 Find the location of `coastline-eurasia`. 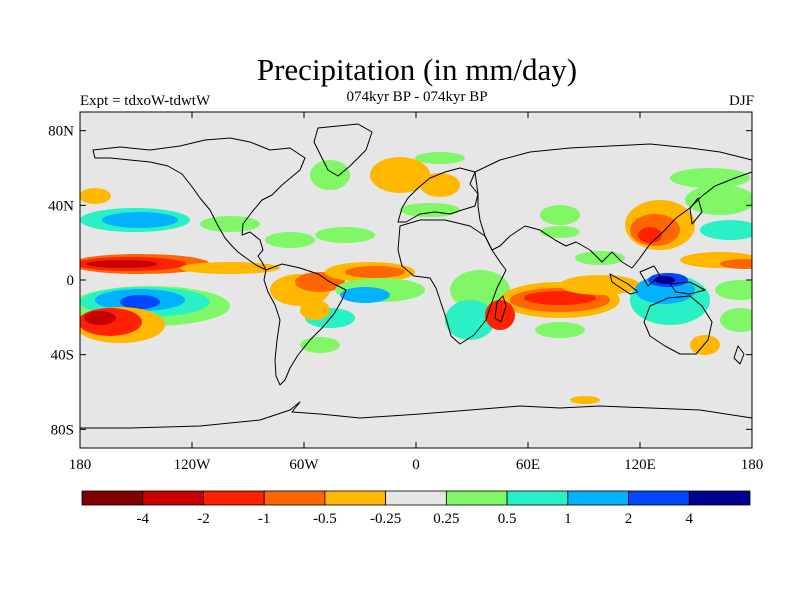

coastline-eurasia is located at coordinates (613, 206).